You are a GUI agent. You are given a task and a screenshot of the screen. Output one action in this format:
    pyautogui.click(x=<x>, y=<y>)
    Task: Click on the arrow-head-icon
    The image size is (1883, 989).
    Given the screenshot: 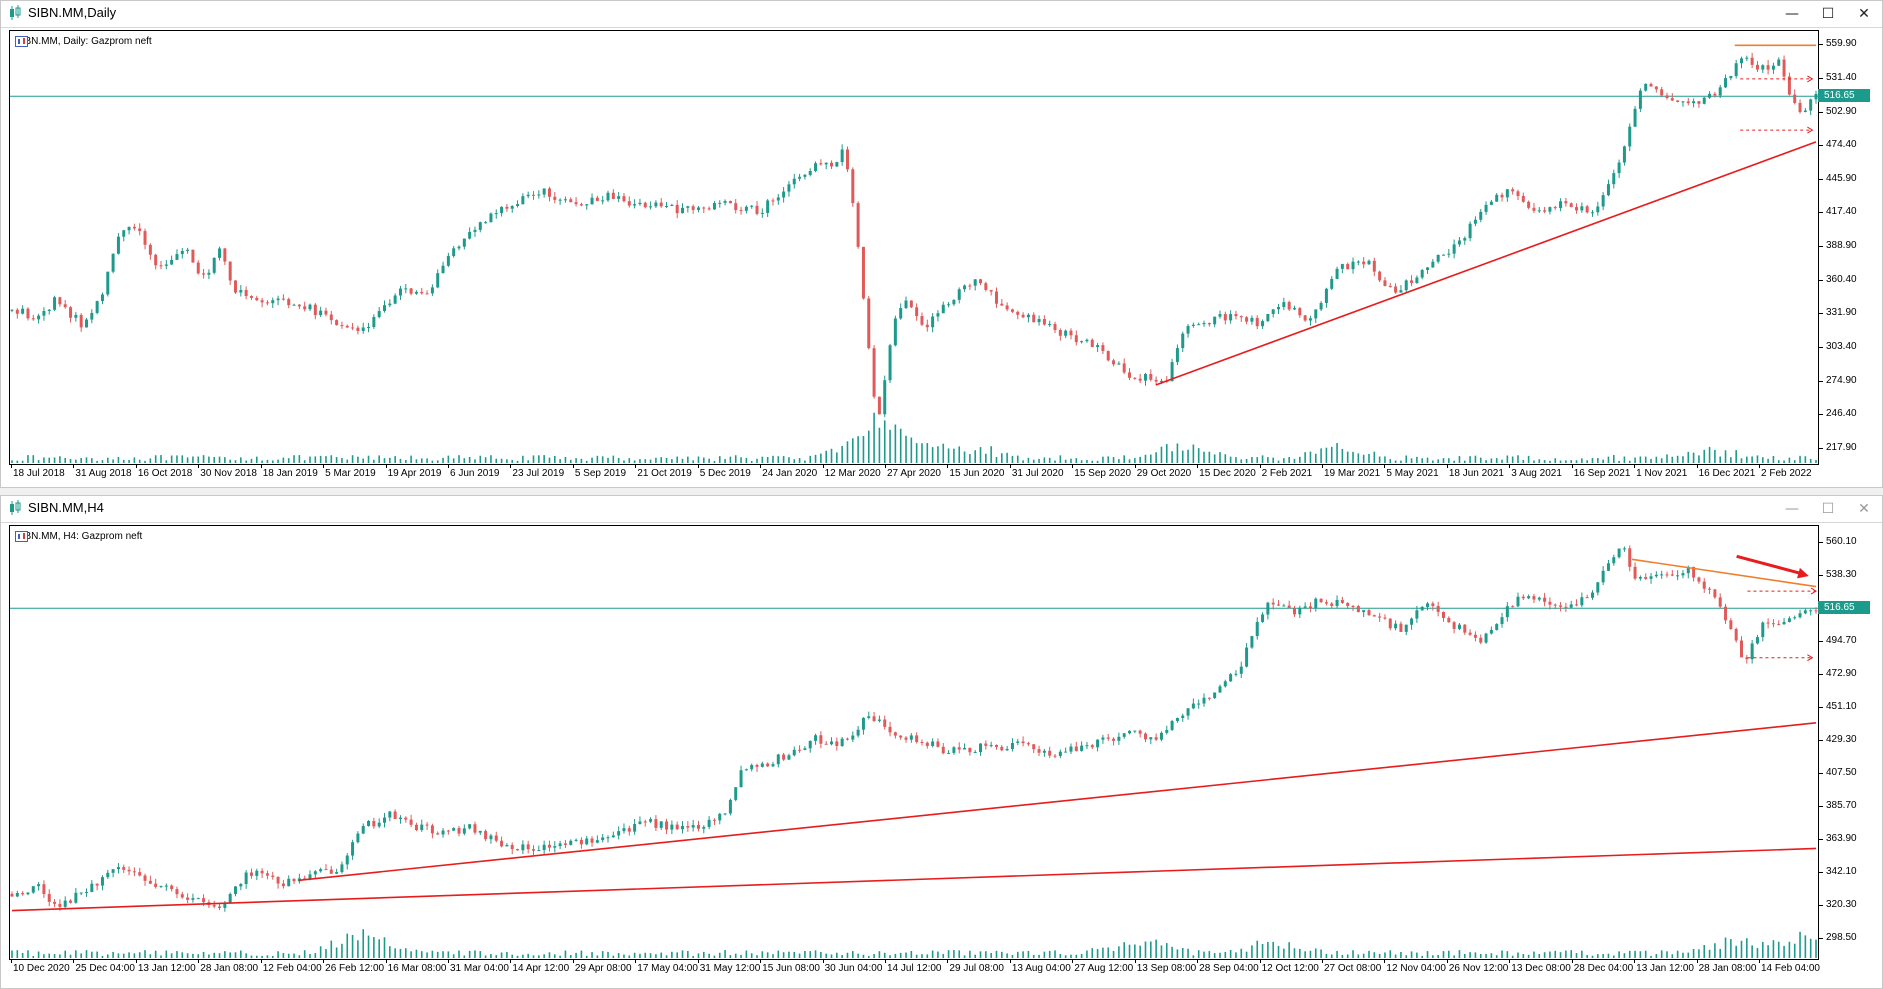 What is the action you would take?
    pyautogui.click(x=1803, y=573)
    